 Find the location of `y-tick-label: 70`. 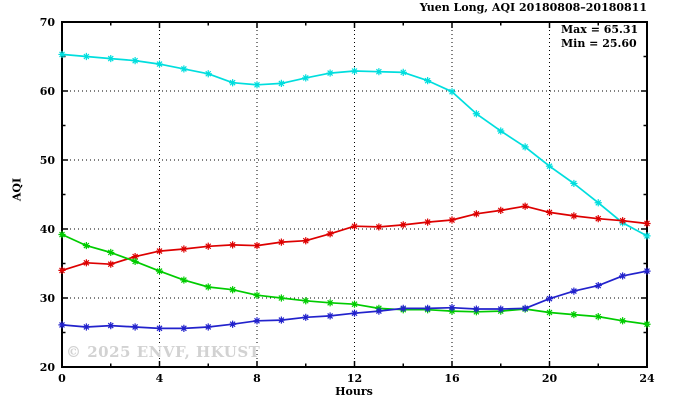

y-tick-label: 70 is located at coordinates (48, 22).